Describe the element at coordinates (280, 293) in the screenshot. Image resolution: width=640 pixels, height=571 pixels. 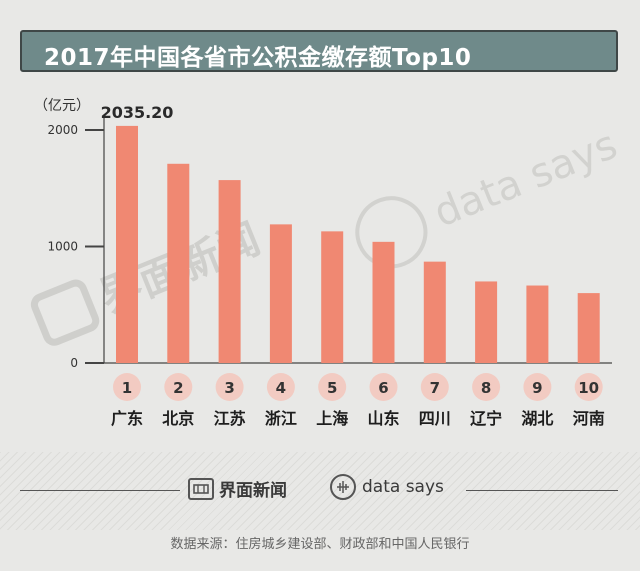
I see `bar-浙江` at that location.